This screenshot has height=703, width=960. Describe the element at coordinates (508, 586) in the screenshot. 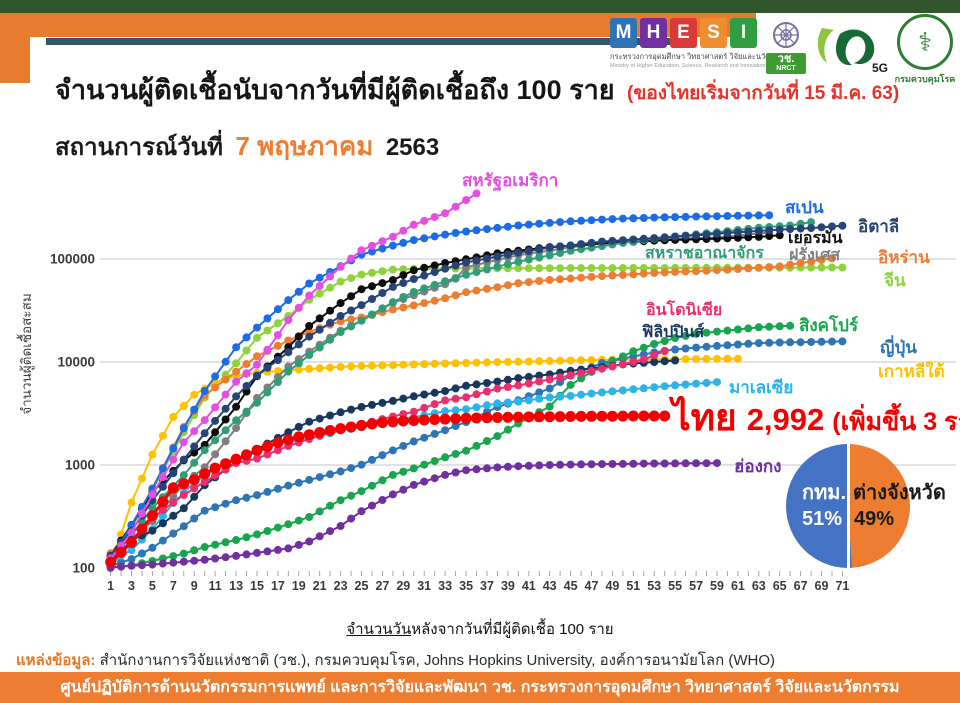

I see `x-tick-39: 39` at that location.